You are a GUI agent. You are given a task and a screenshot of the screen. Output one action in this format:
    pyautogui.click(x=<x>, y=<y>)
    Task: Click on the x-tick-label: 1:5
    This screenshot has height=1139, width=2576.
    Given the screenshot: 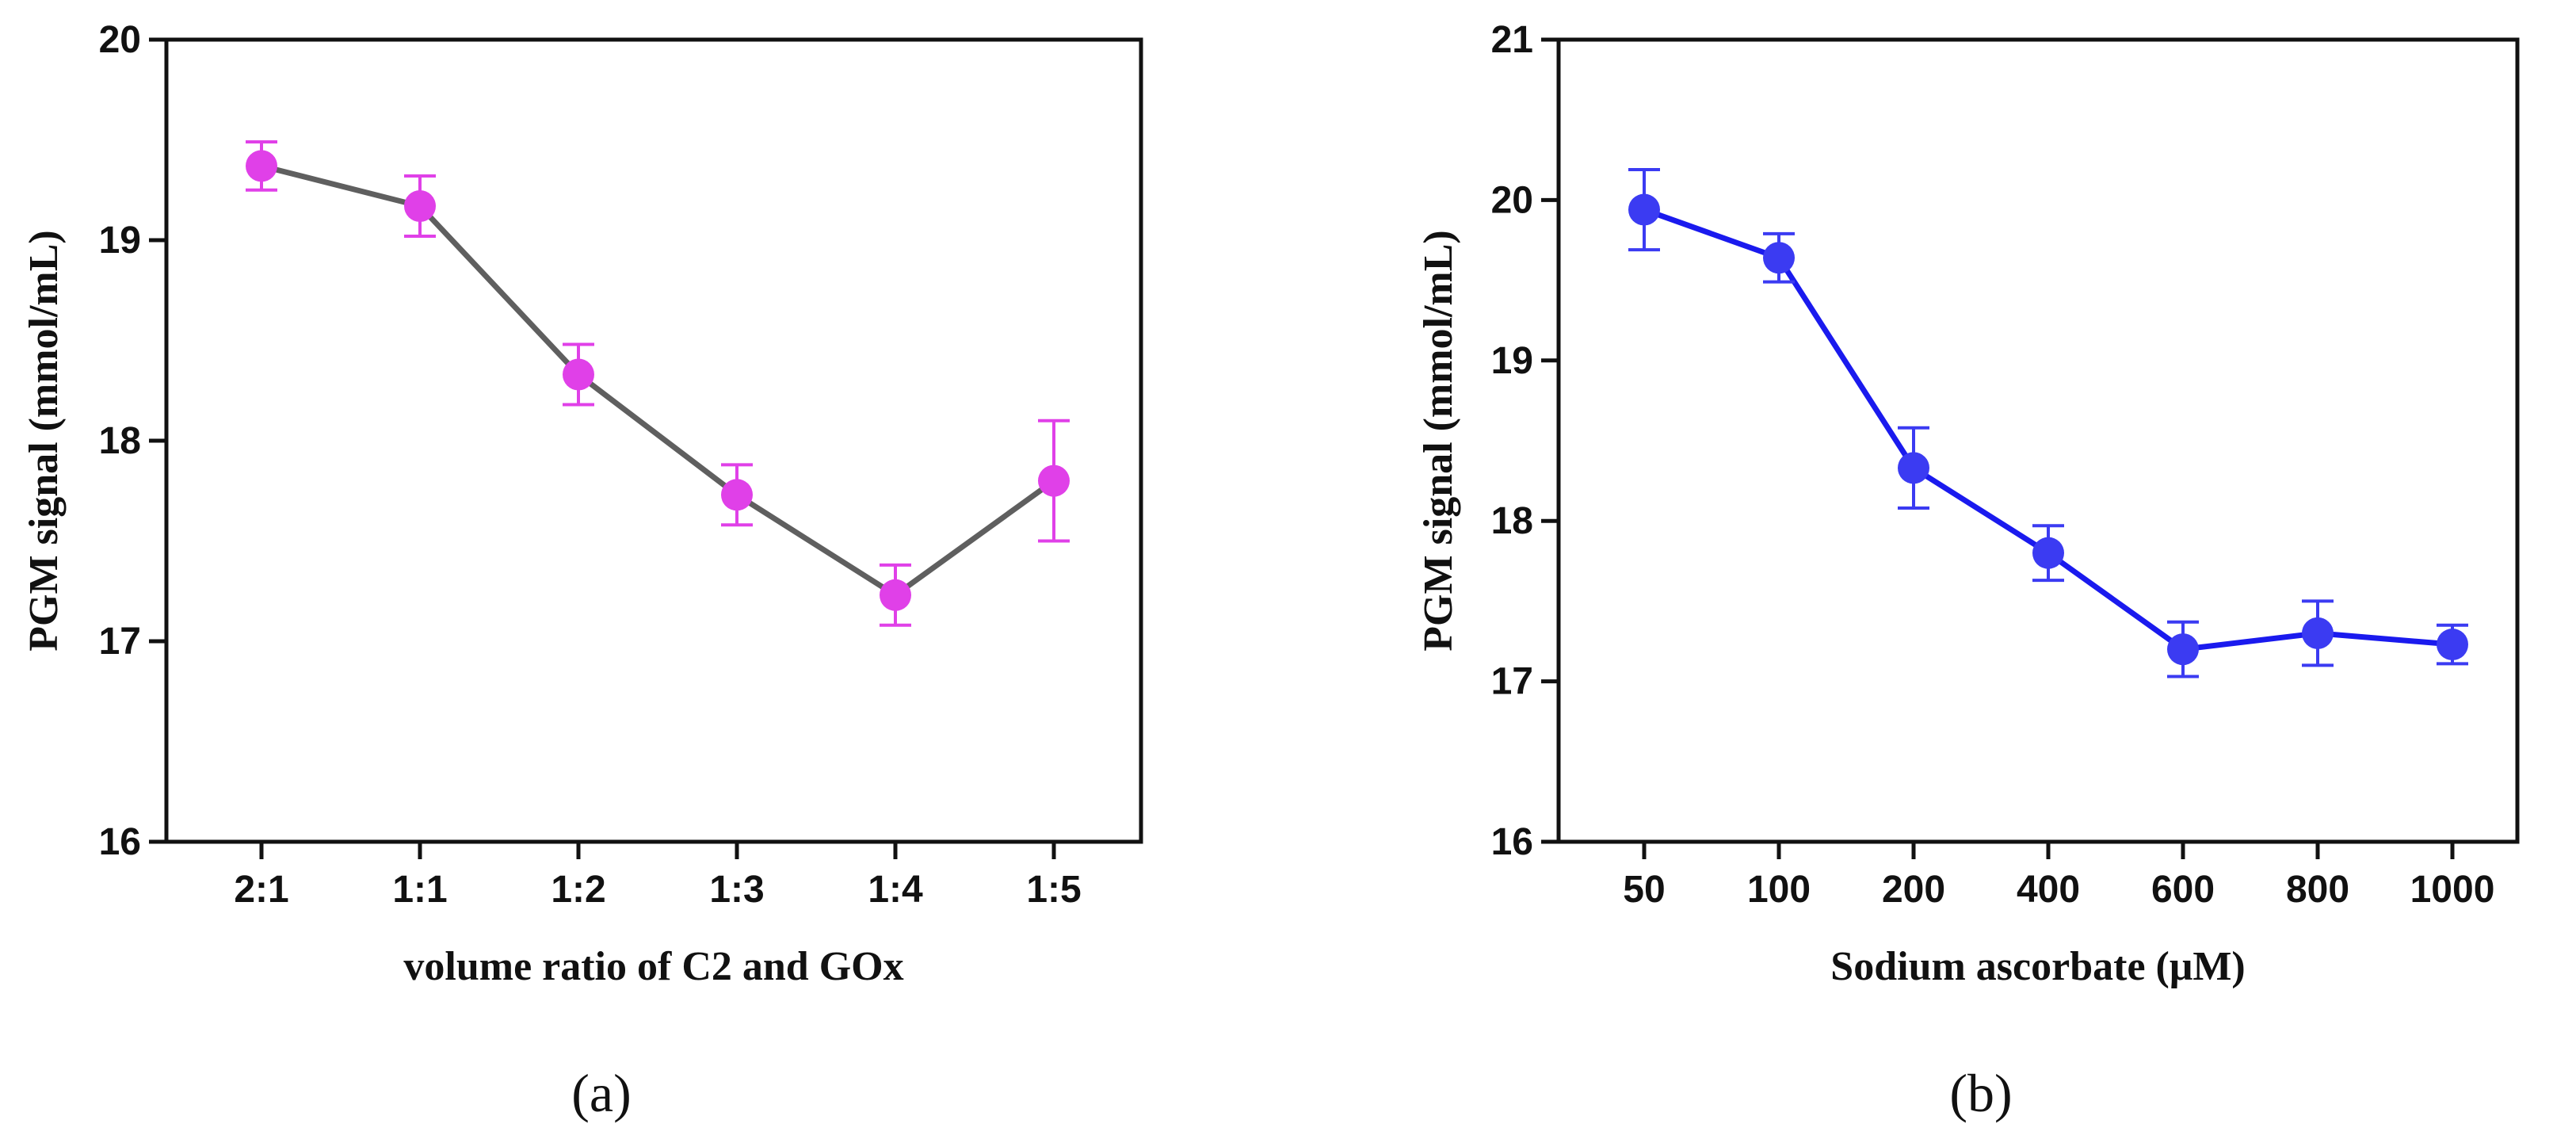 What is the action you would take?
    pyautogui.click(x=1053, y=890)
    